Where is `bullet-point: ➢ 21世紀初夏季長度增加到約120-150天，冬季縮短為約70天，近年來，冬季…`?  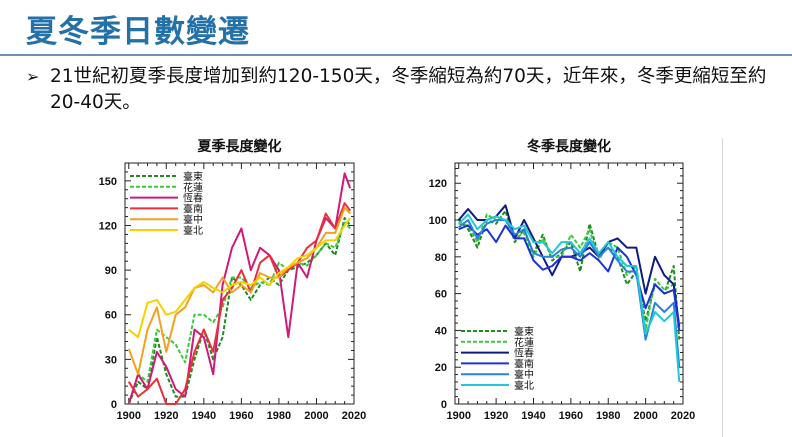 bullet-point: ➢ 21世紀初夏季長度增加到約120-150天，冬季縮短為約70天，近年來，冬季… is located at coordinates (401, 90).